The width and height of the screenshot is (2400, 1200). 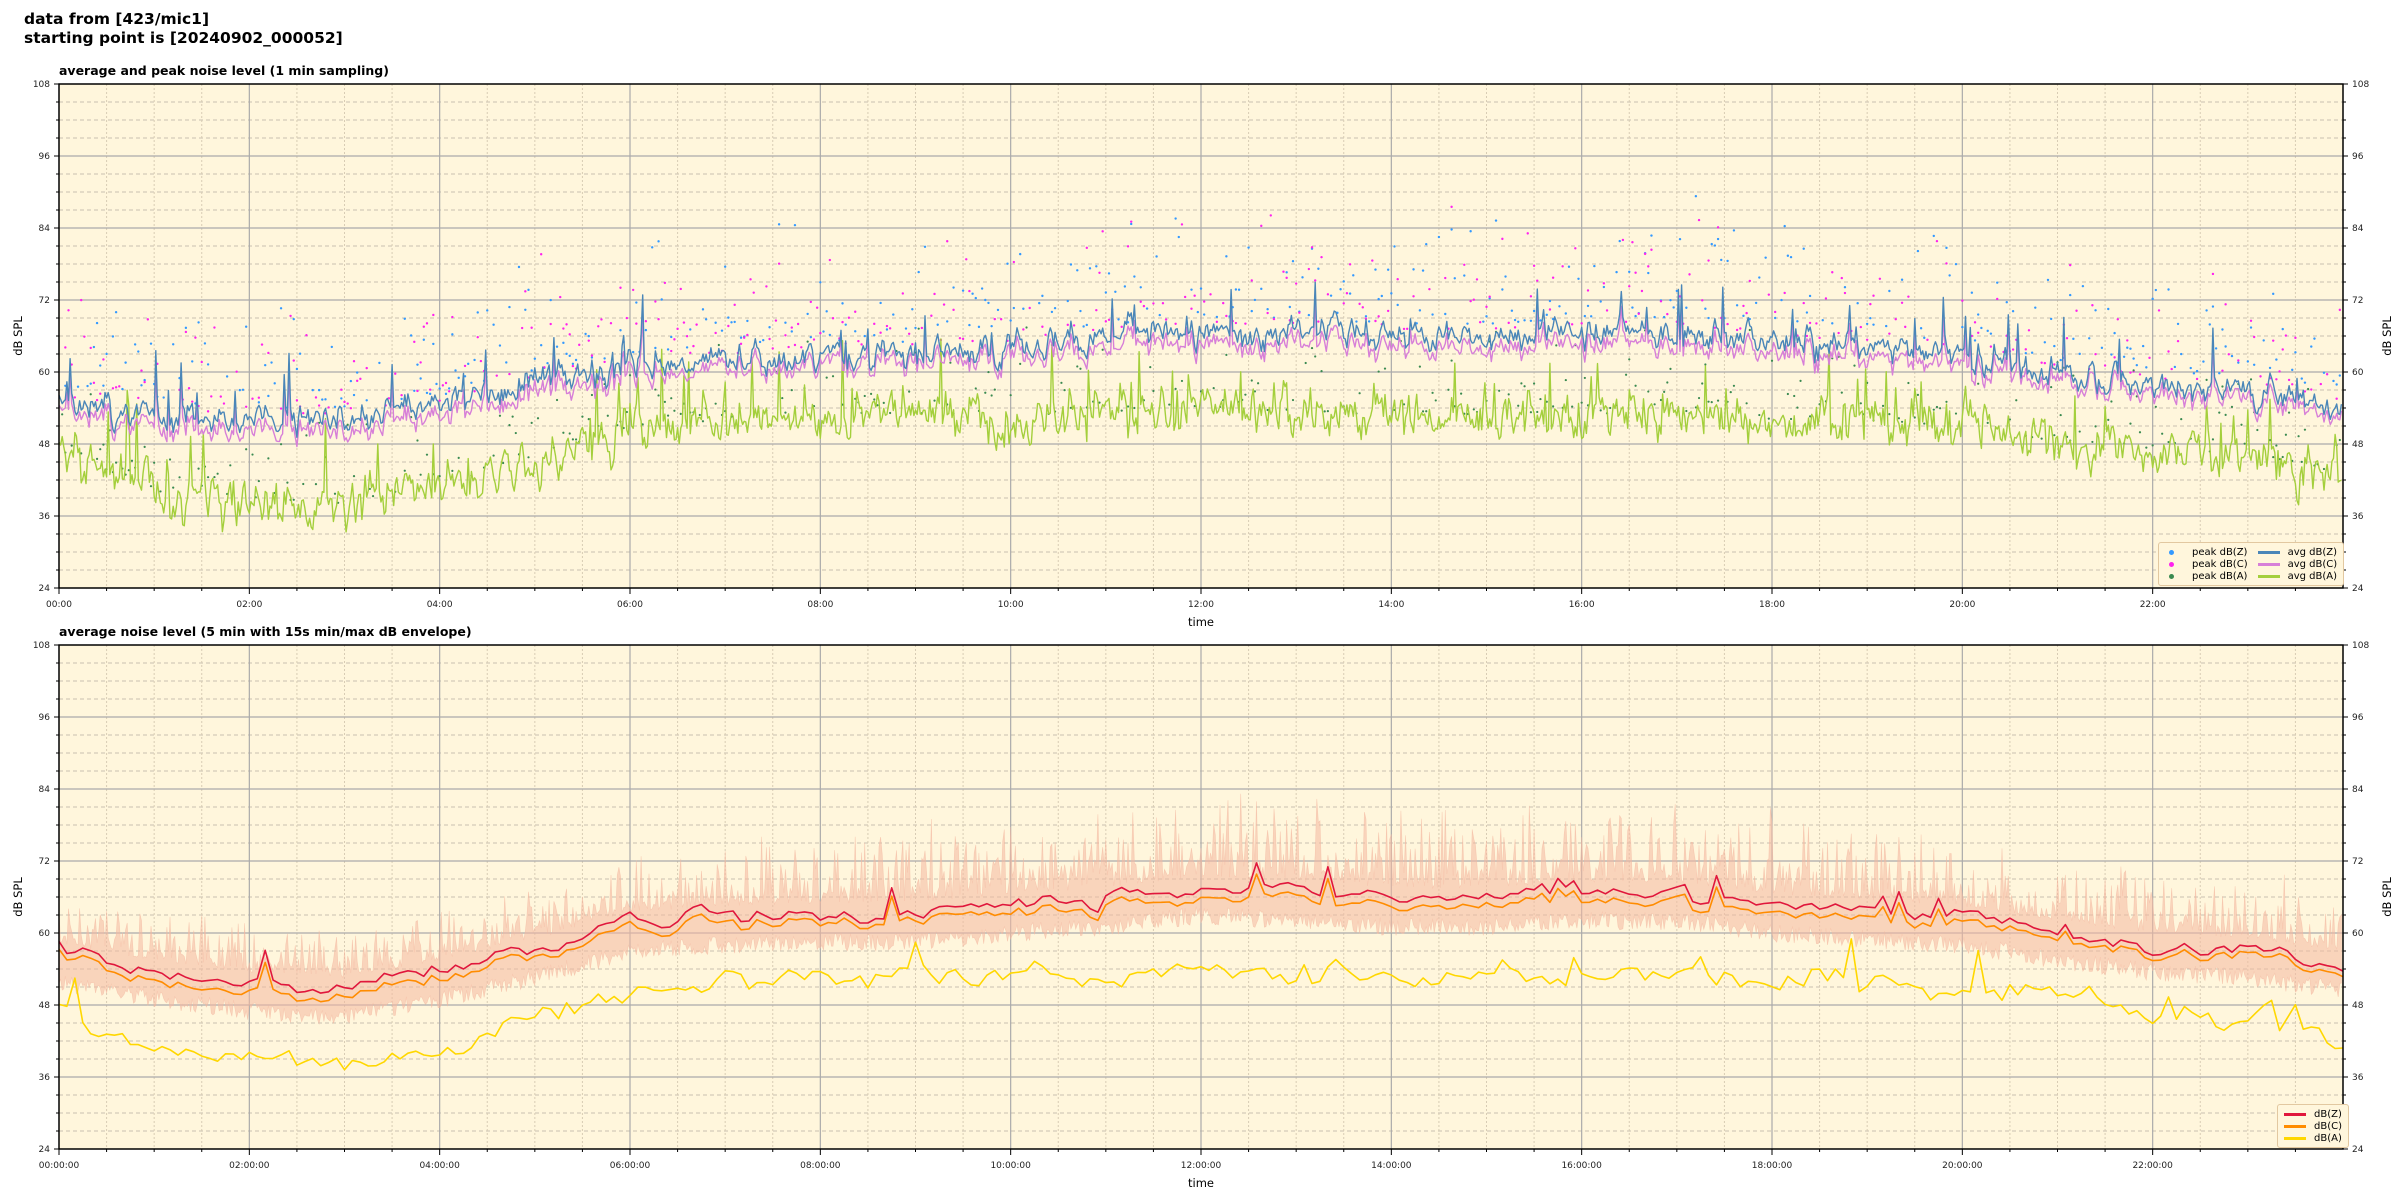 What do you see at coordinates (1201, 928) in the screenshot?
I see `db-z-line` at bounding box center [1201, 928].